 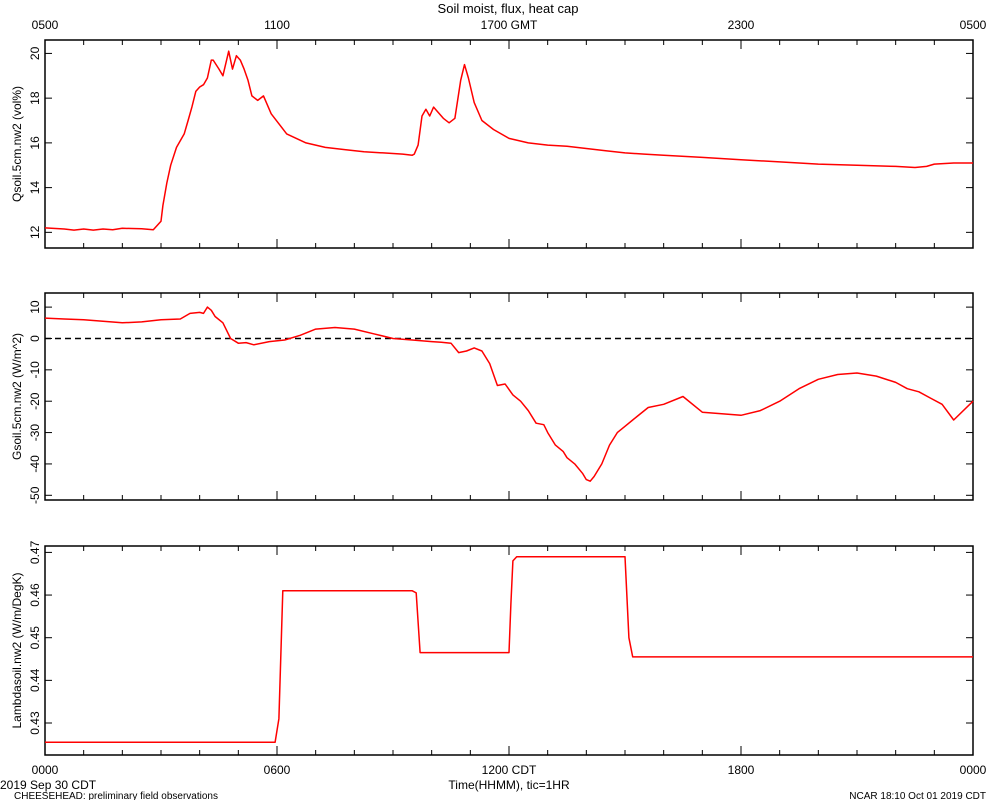 What do you see at coordinates (277, 25) in the screenshot?
I see `top-tick-label: 1100` at bounding box center [277, 25].